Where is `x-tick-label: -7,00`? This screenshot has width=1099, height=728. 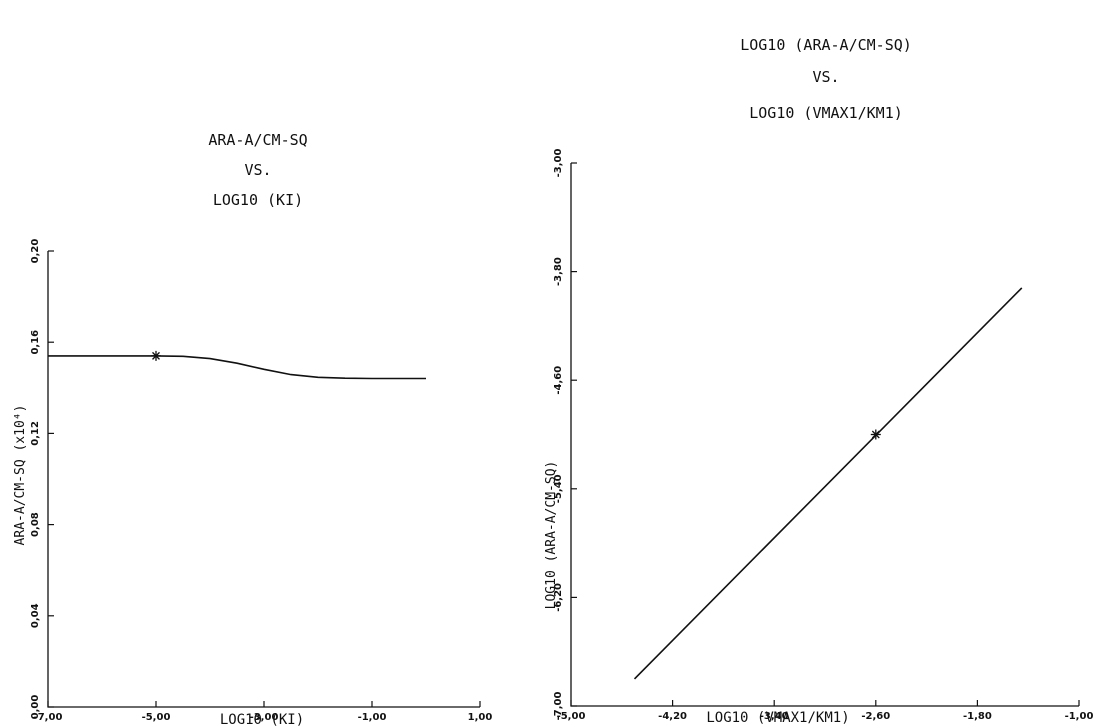 x-tick-label: -7,00 is located at coordinates (48, 717).